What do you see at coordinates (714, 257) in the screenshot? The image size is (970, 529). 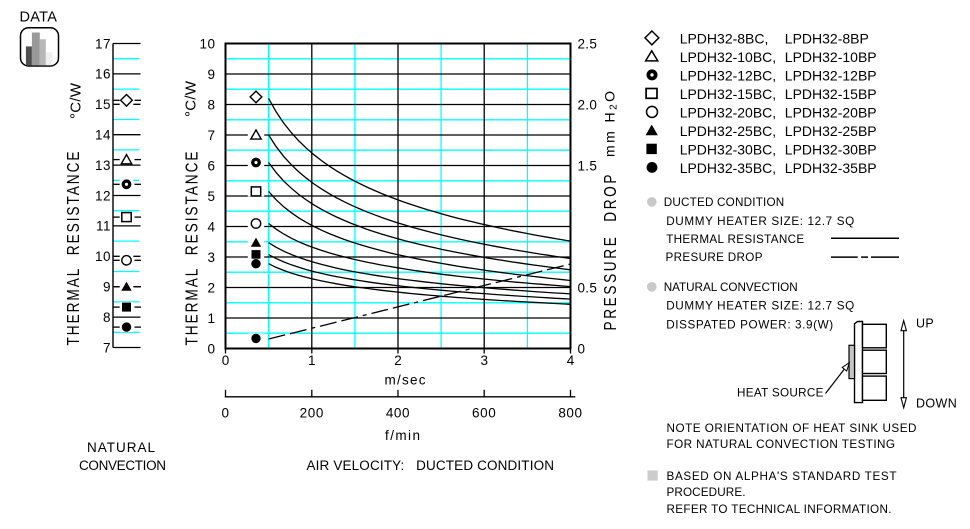 I see `svg-text: PRESURE DROP` at bounding box center [714, 257].